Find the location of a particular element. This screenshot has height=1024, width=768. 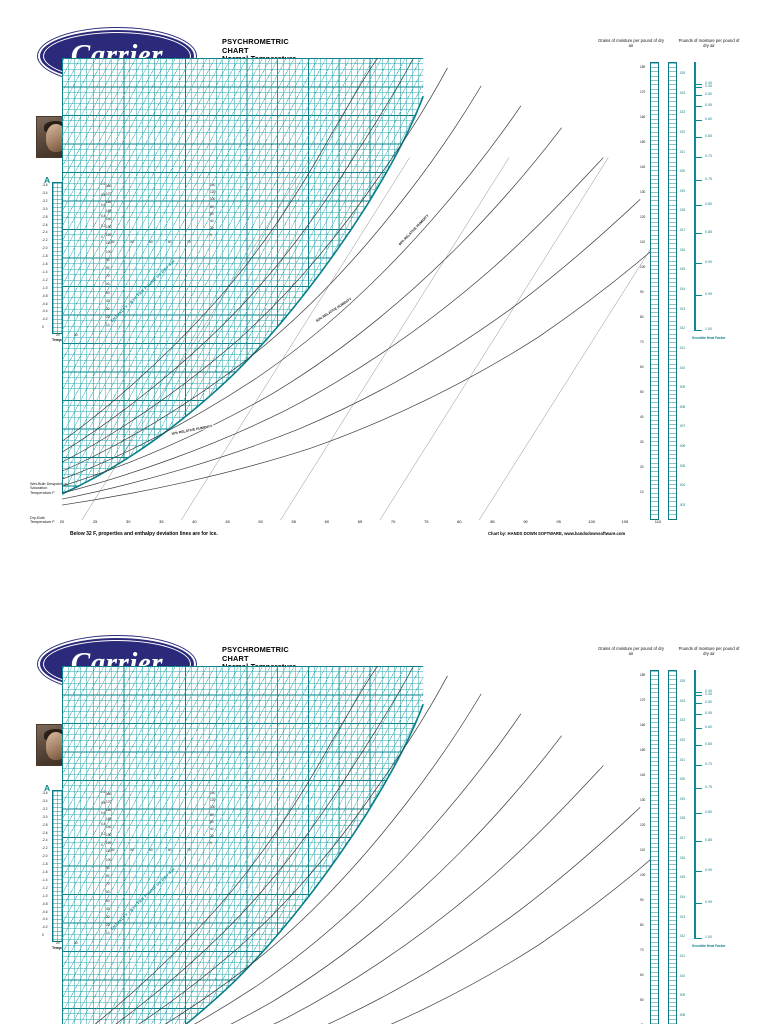

panel-b-grains-90: 90 is located at coordinates (108, 259).